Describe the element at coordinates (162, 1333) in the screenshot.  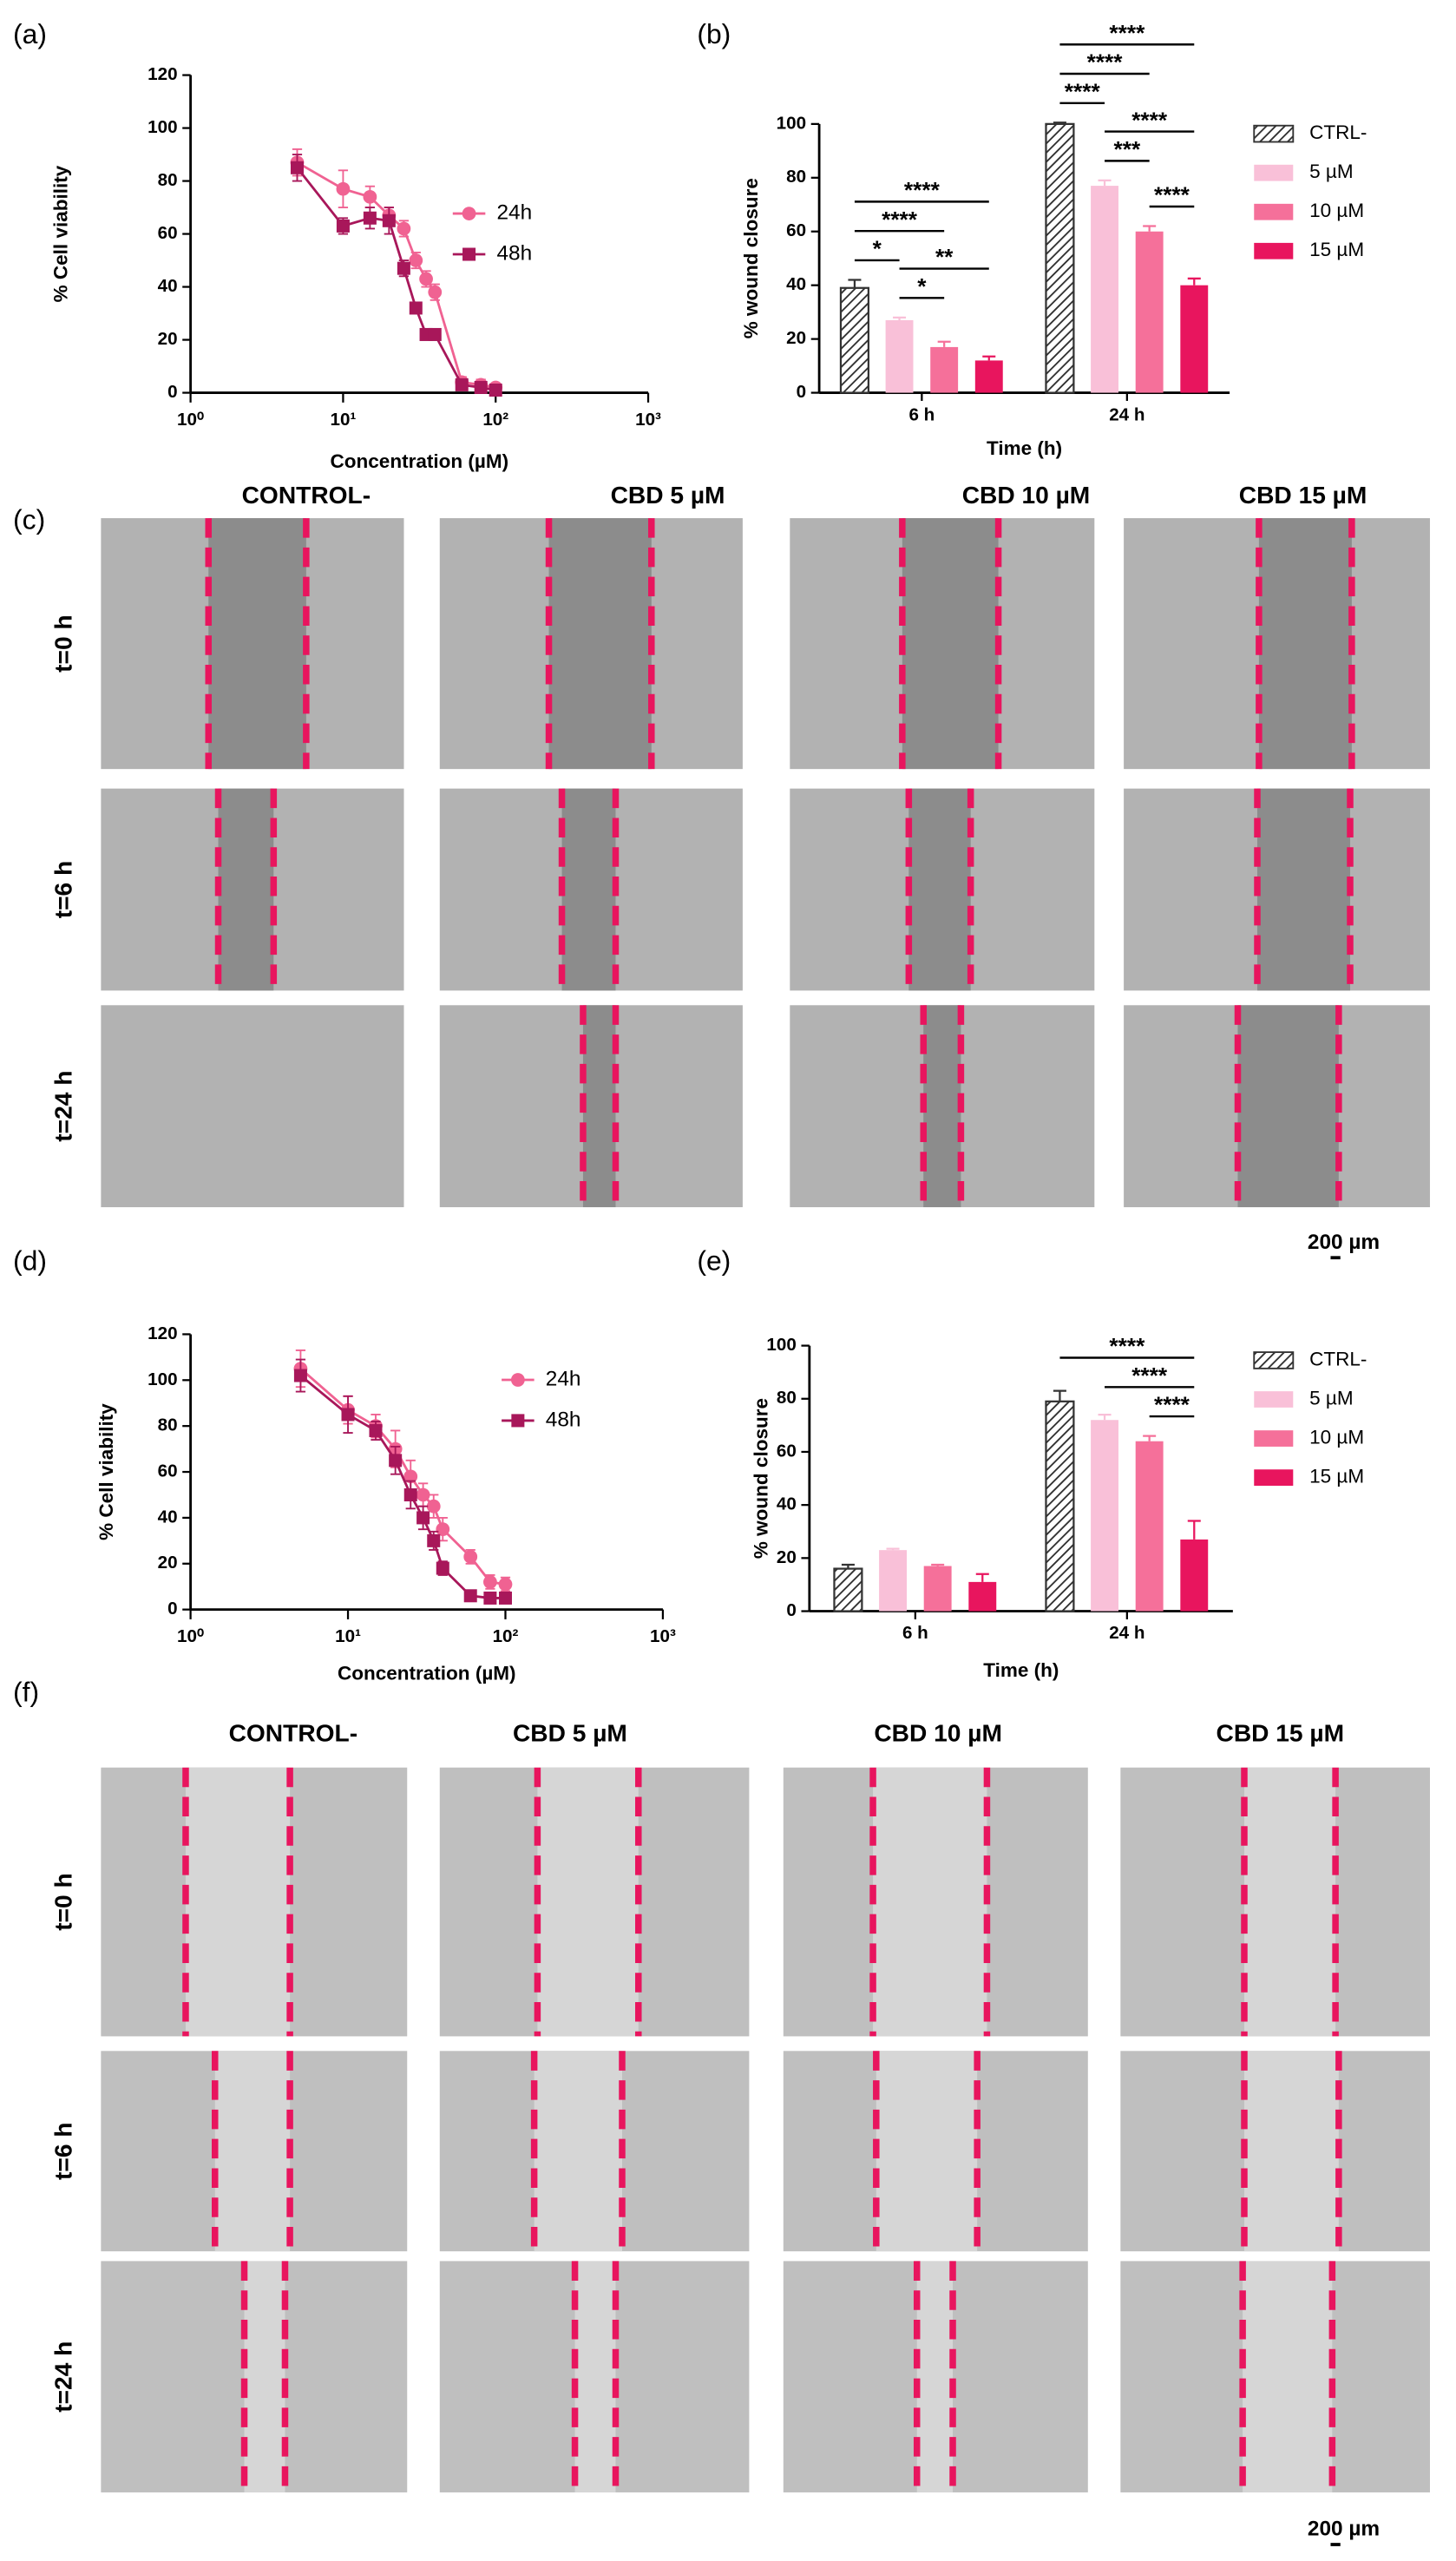
I see `y-tick-label: 120` at that location.